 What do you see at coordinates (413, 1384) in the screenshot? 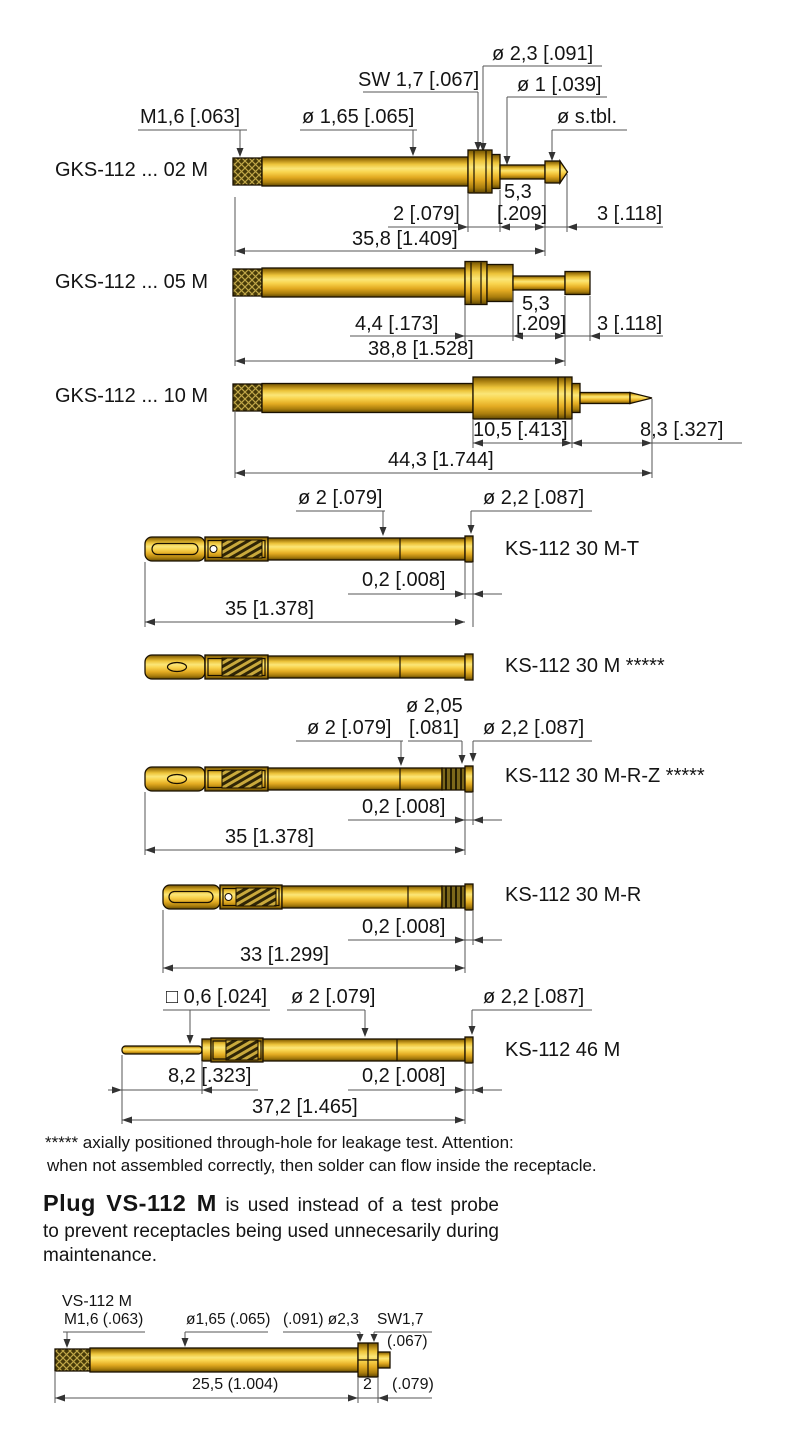
I see `dim-nut-in-vs: (.079)` at bounding box center [413, 1384].